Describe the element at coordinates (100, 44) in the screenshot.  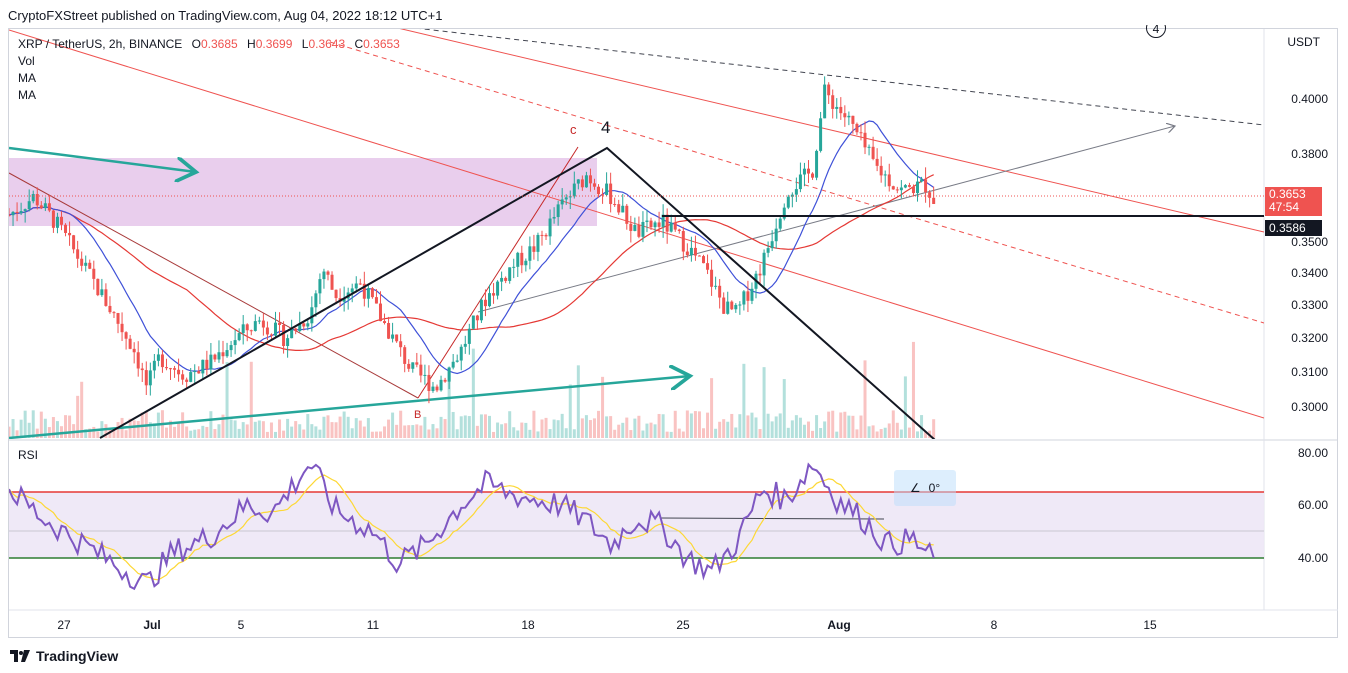
I see `symbol-label: XRP / TetherUS, 2h, BINANCE` at that location.